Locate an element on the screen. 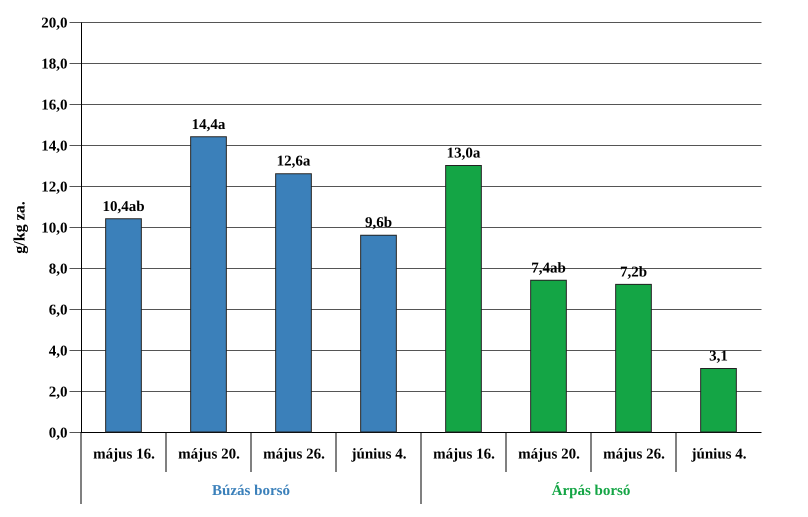  data-label: 7,2b is located at coordinates (634, 272).